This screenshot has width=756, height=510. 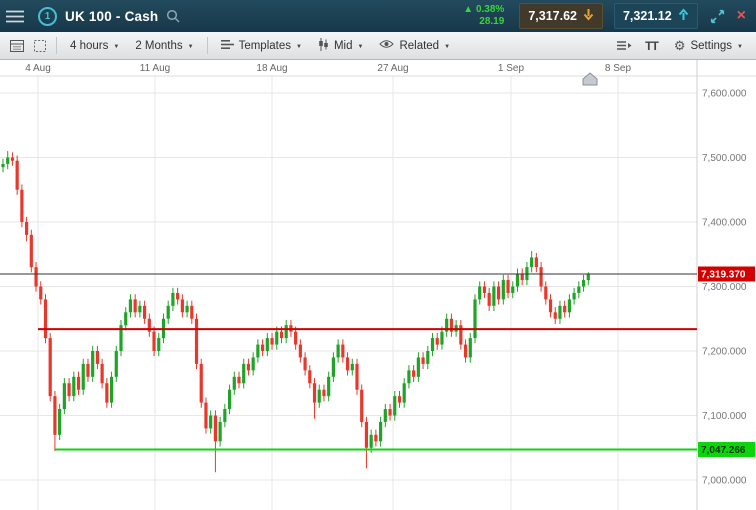 What do you see at coordinates (724, 223) in the screenshot?
I see `svg-text: 7,400.000` at bounding box center [724, 223].